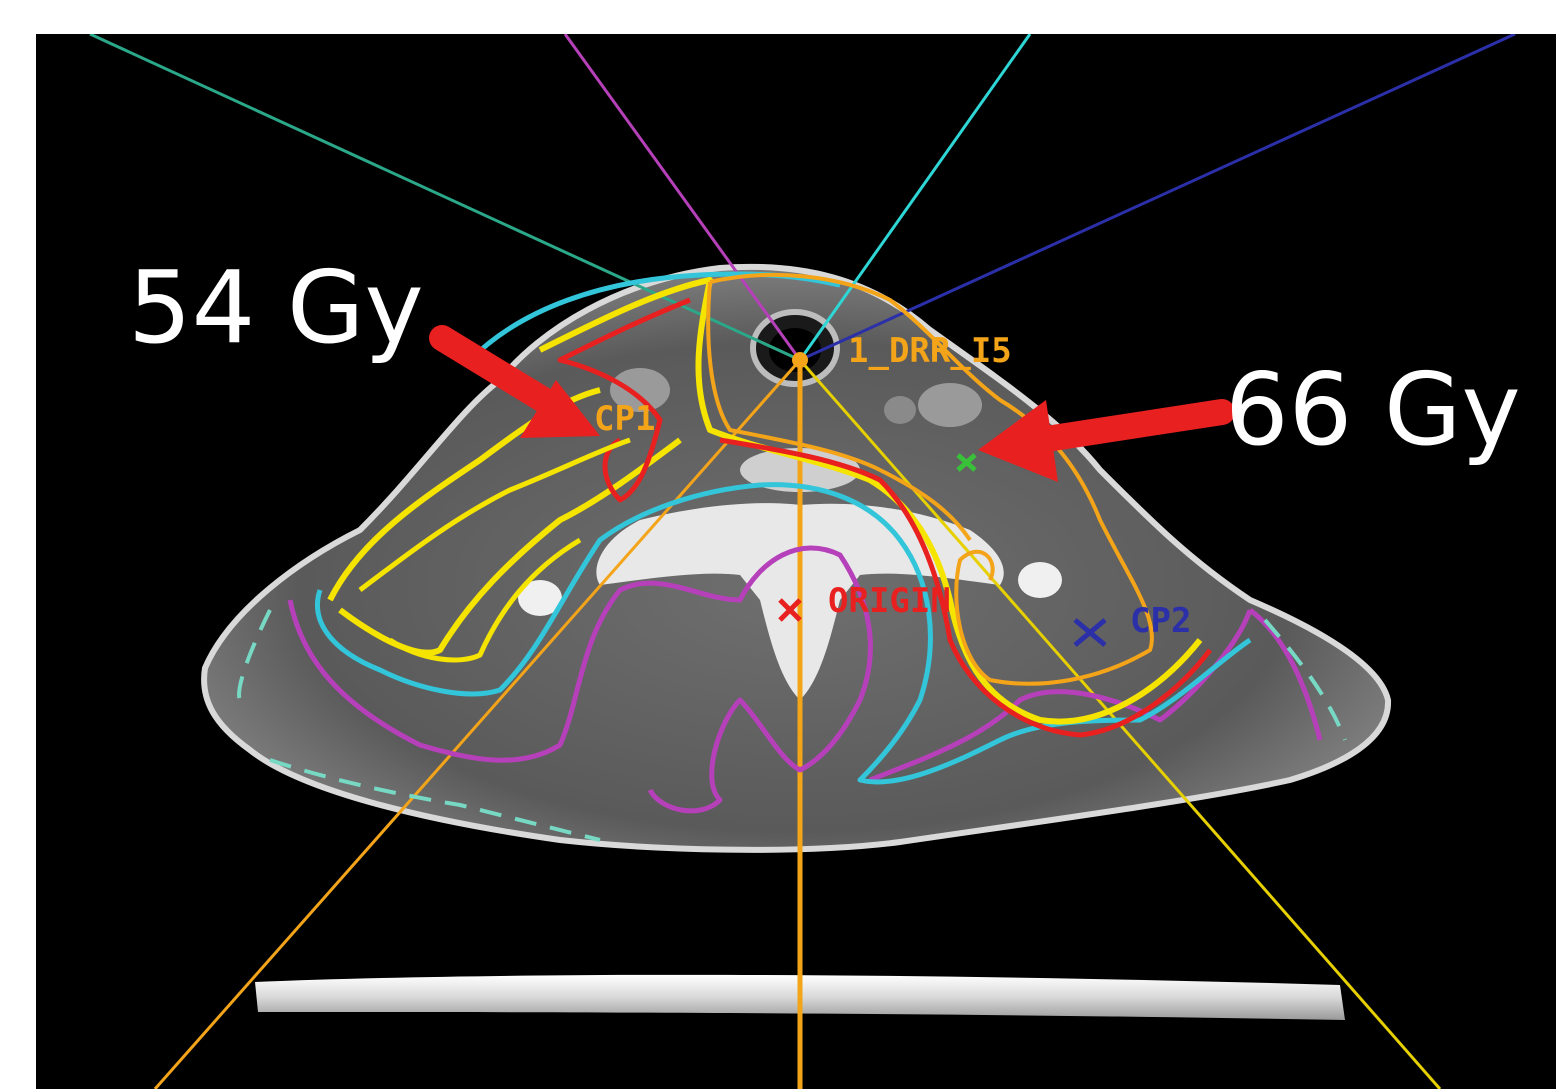 The image size is (1556, 1089). I want to click on cp1-label: CP1, so click(624, 419).